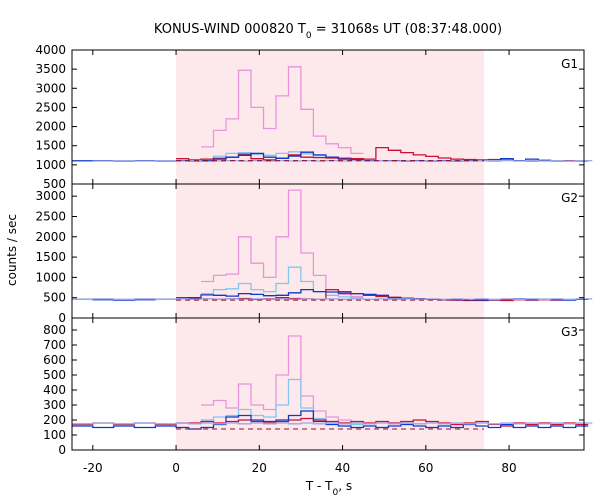 This screenshot has width=600, height=500. What do you see at coordinates (342, 468) in the screenshot?
I see `x-tick-label: 40` at bounding box center [342, 468].